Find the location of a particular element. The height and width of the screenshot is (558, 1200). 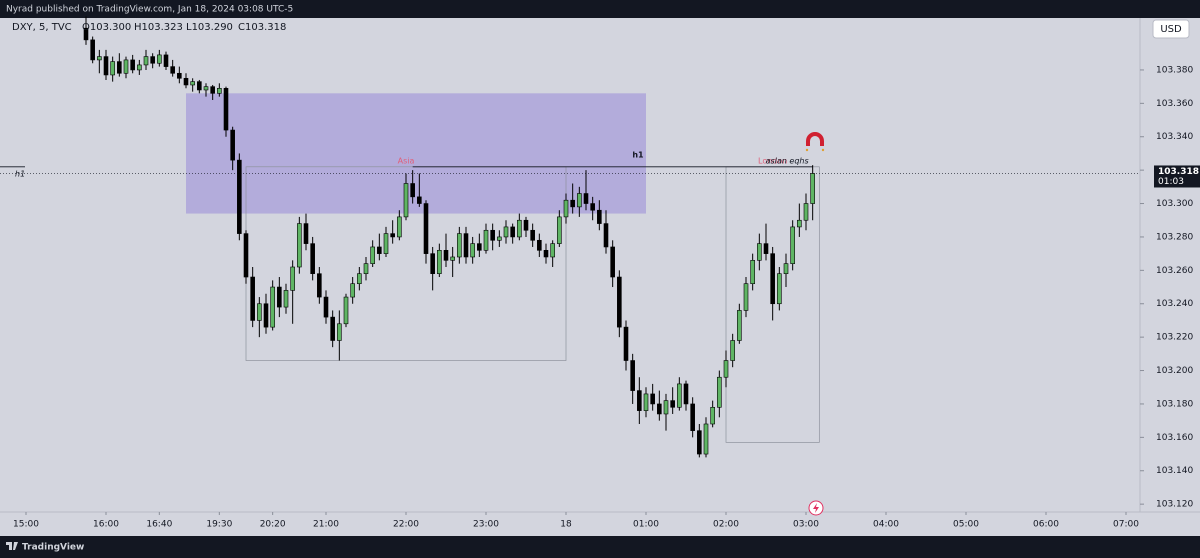

last-price-box is located at coordinates (1177, 176).